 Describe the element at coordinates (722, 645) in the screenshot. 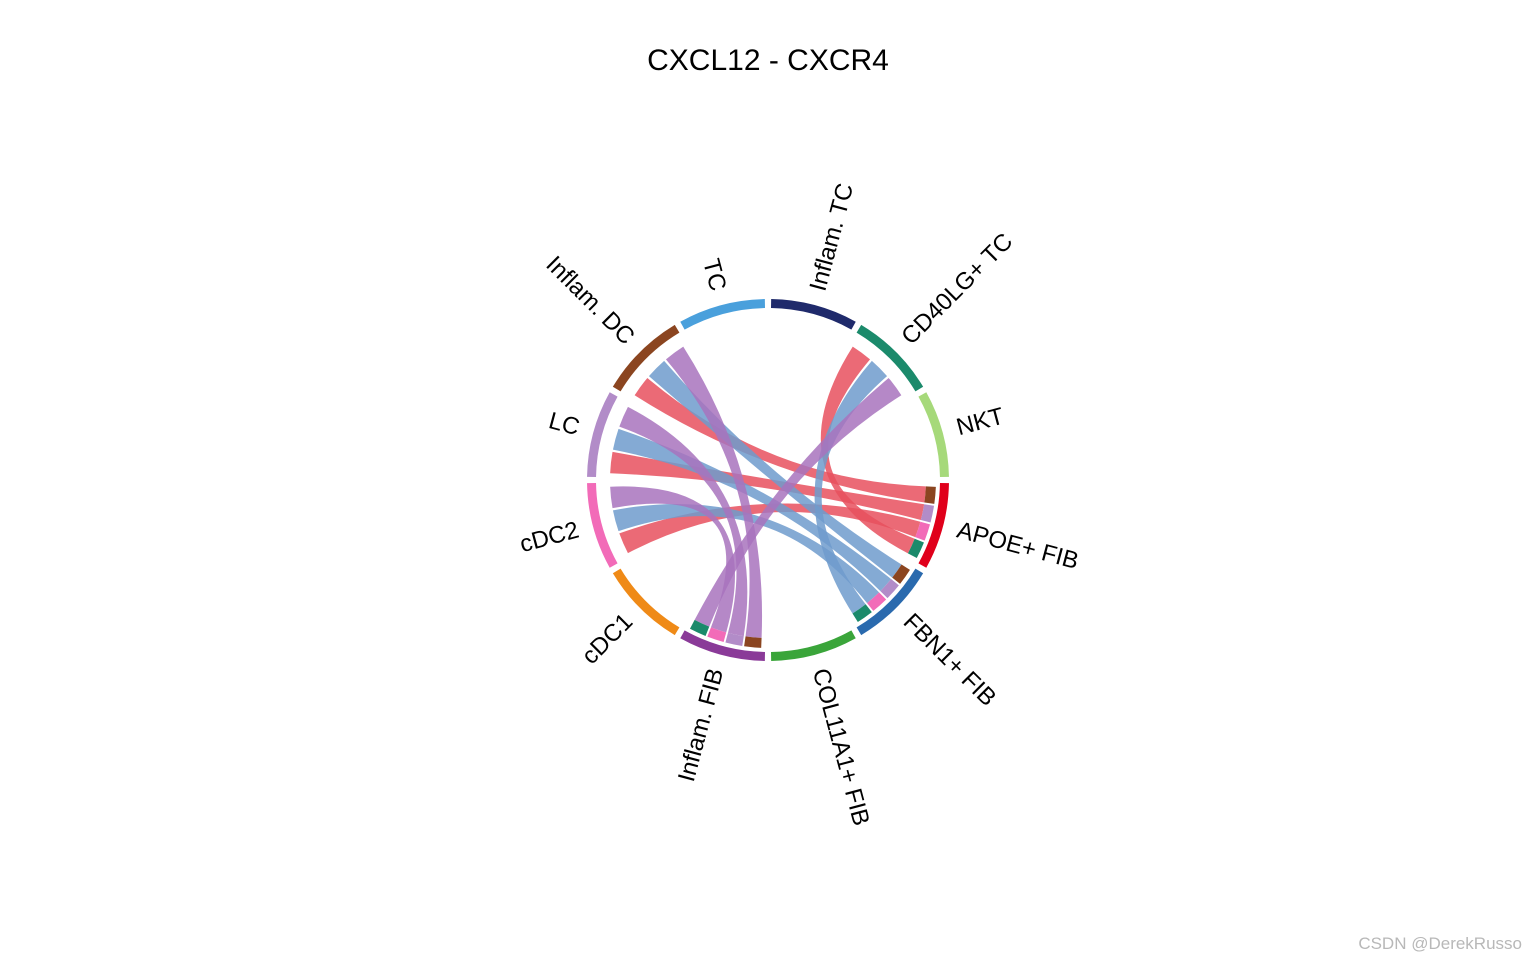

I see `sector-arc-inflam-fib` at that location.